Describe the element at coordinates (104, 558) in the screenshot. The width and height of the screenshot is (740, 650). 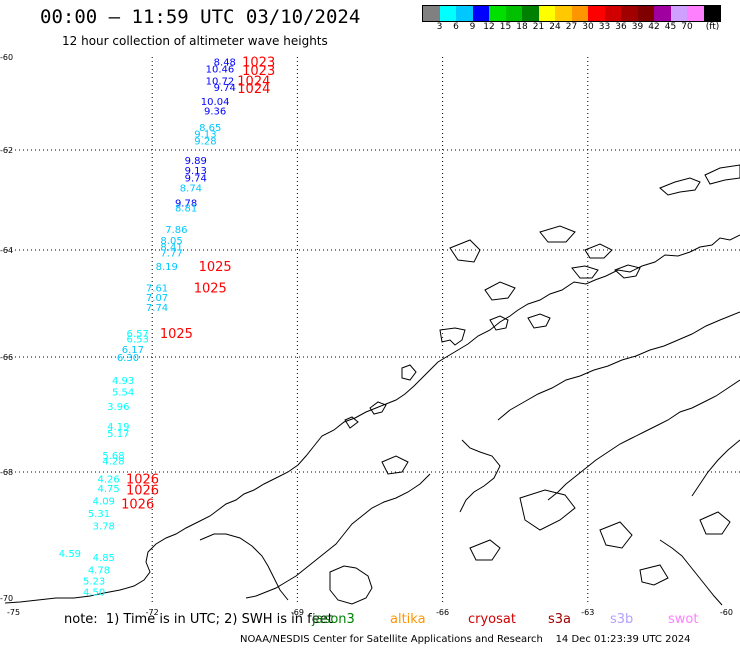
I see `wave-height-label: 4.85` at that location.